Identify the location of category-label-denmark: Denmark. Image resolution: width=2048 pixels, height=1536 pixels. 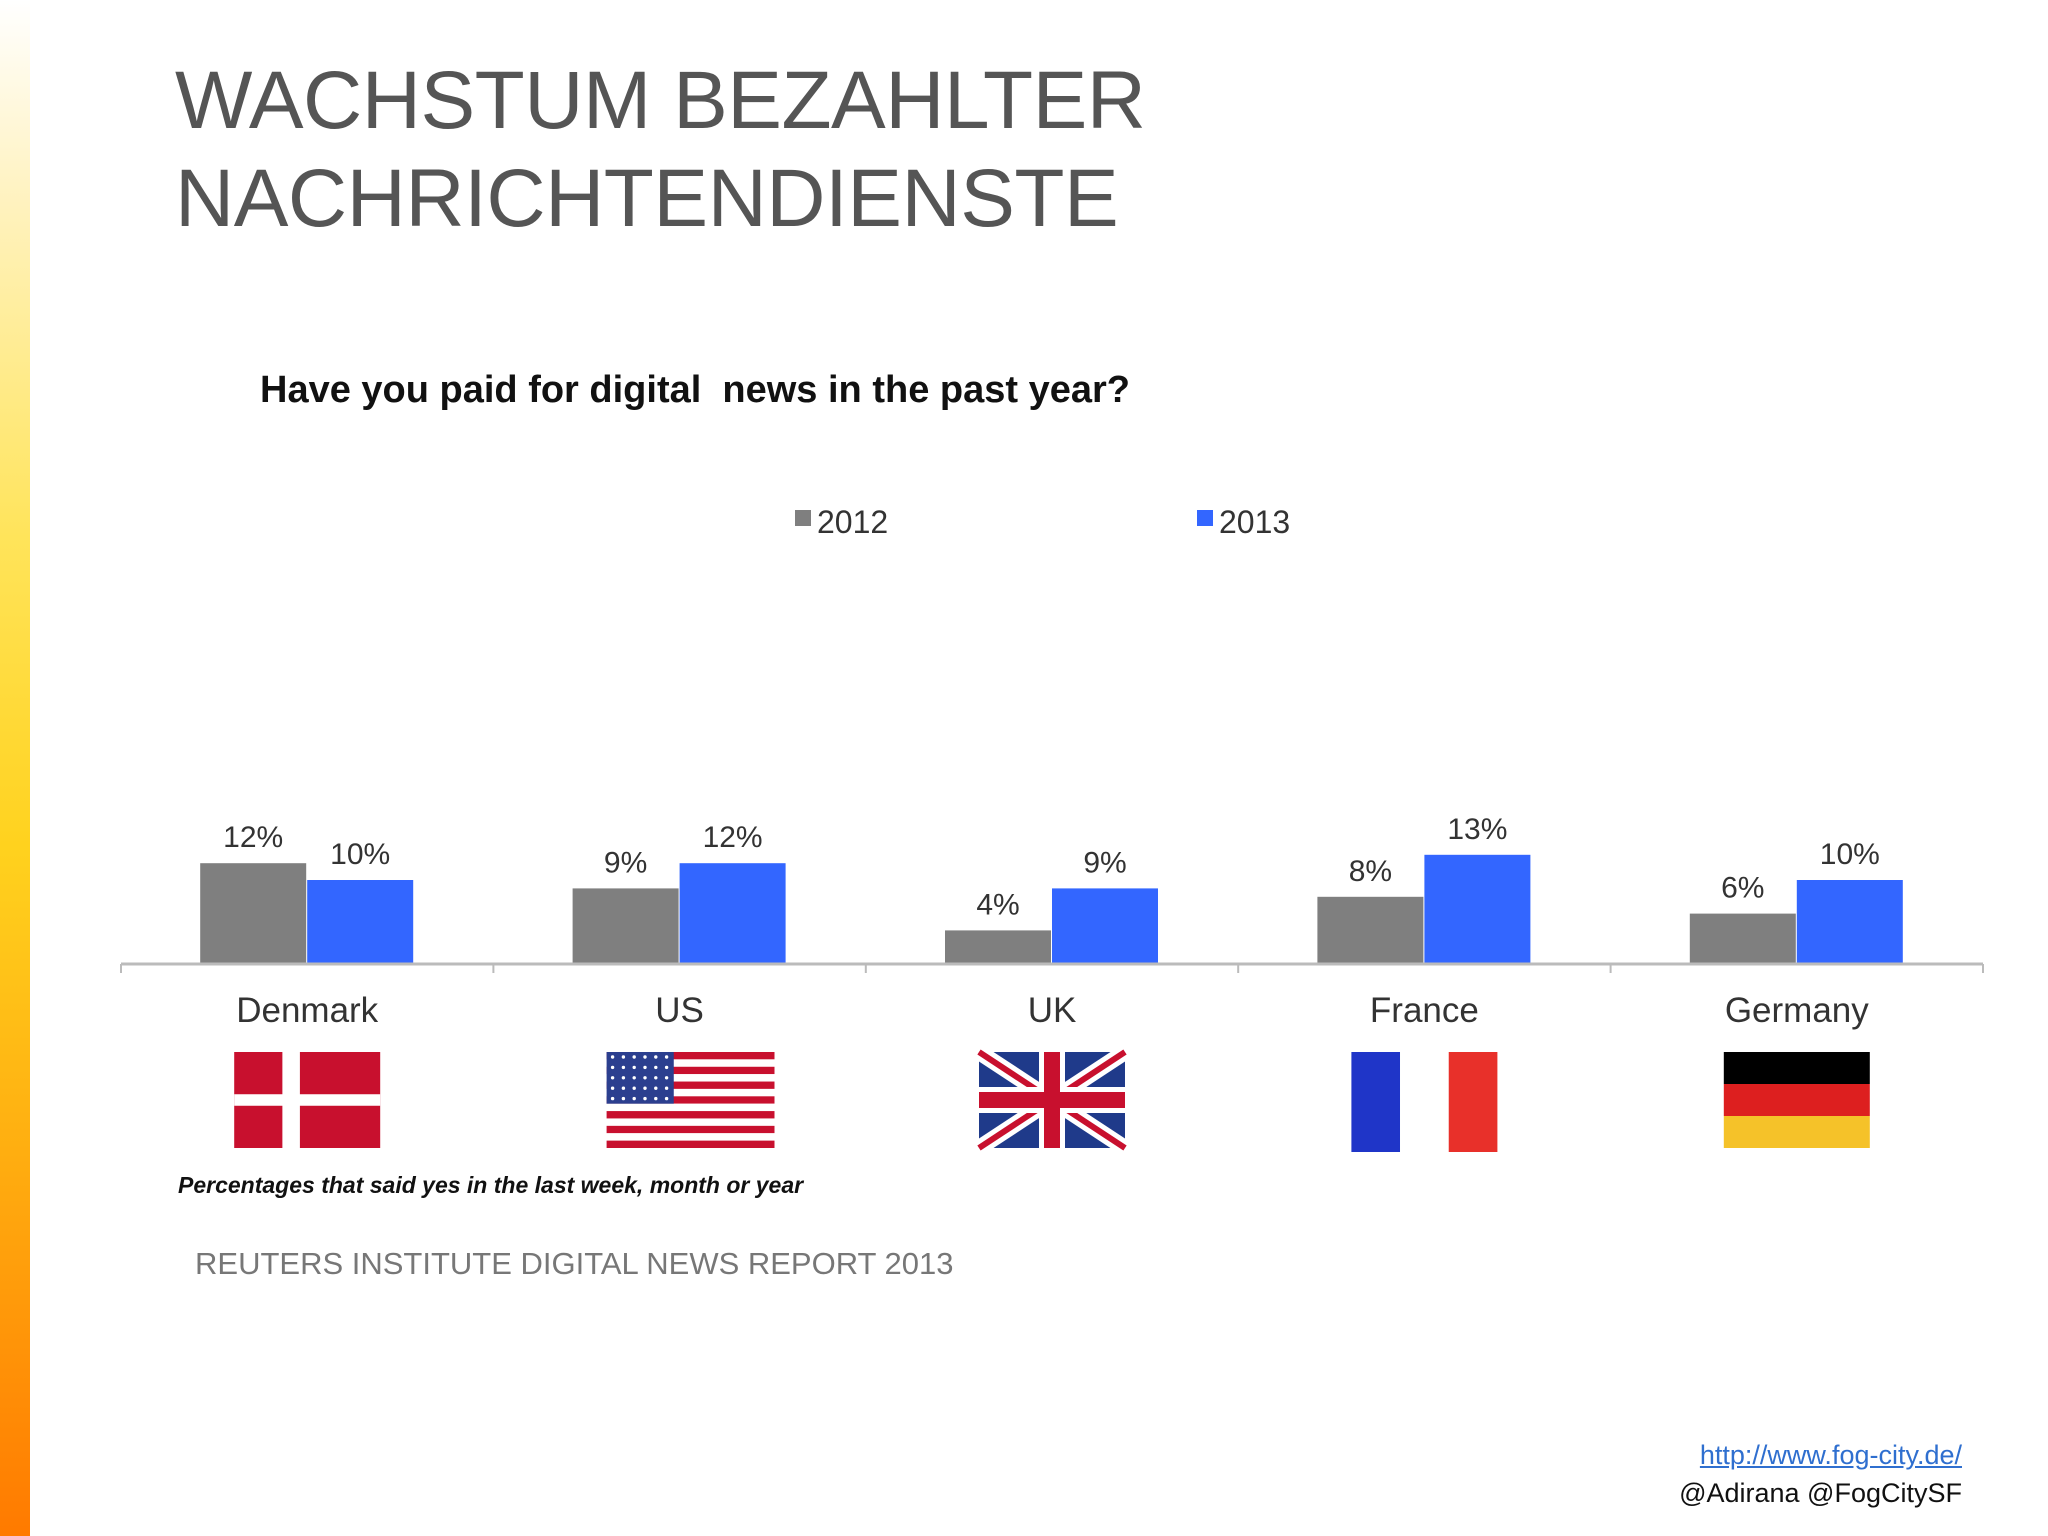
(307, 1010).